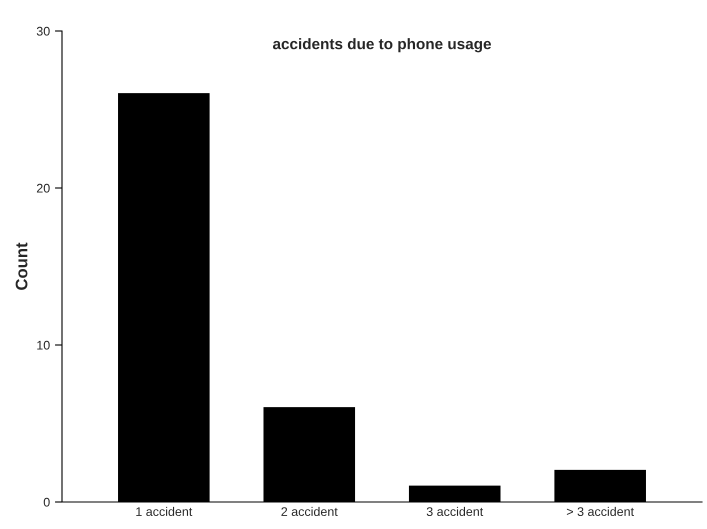 The width and height of the screenshot is (707, 529). I want to click on chart-title: accidents due to phone usage, so click(381, 45).